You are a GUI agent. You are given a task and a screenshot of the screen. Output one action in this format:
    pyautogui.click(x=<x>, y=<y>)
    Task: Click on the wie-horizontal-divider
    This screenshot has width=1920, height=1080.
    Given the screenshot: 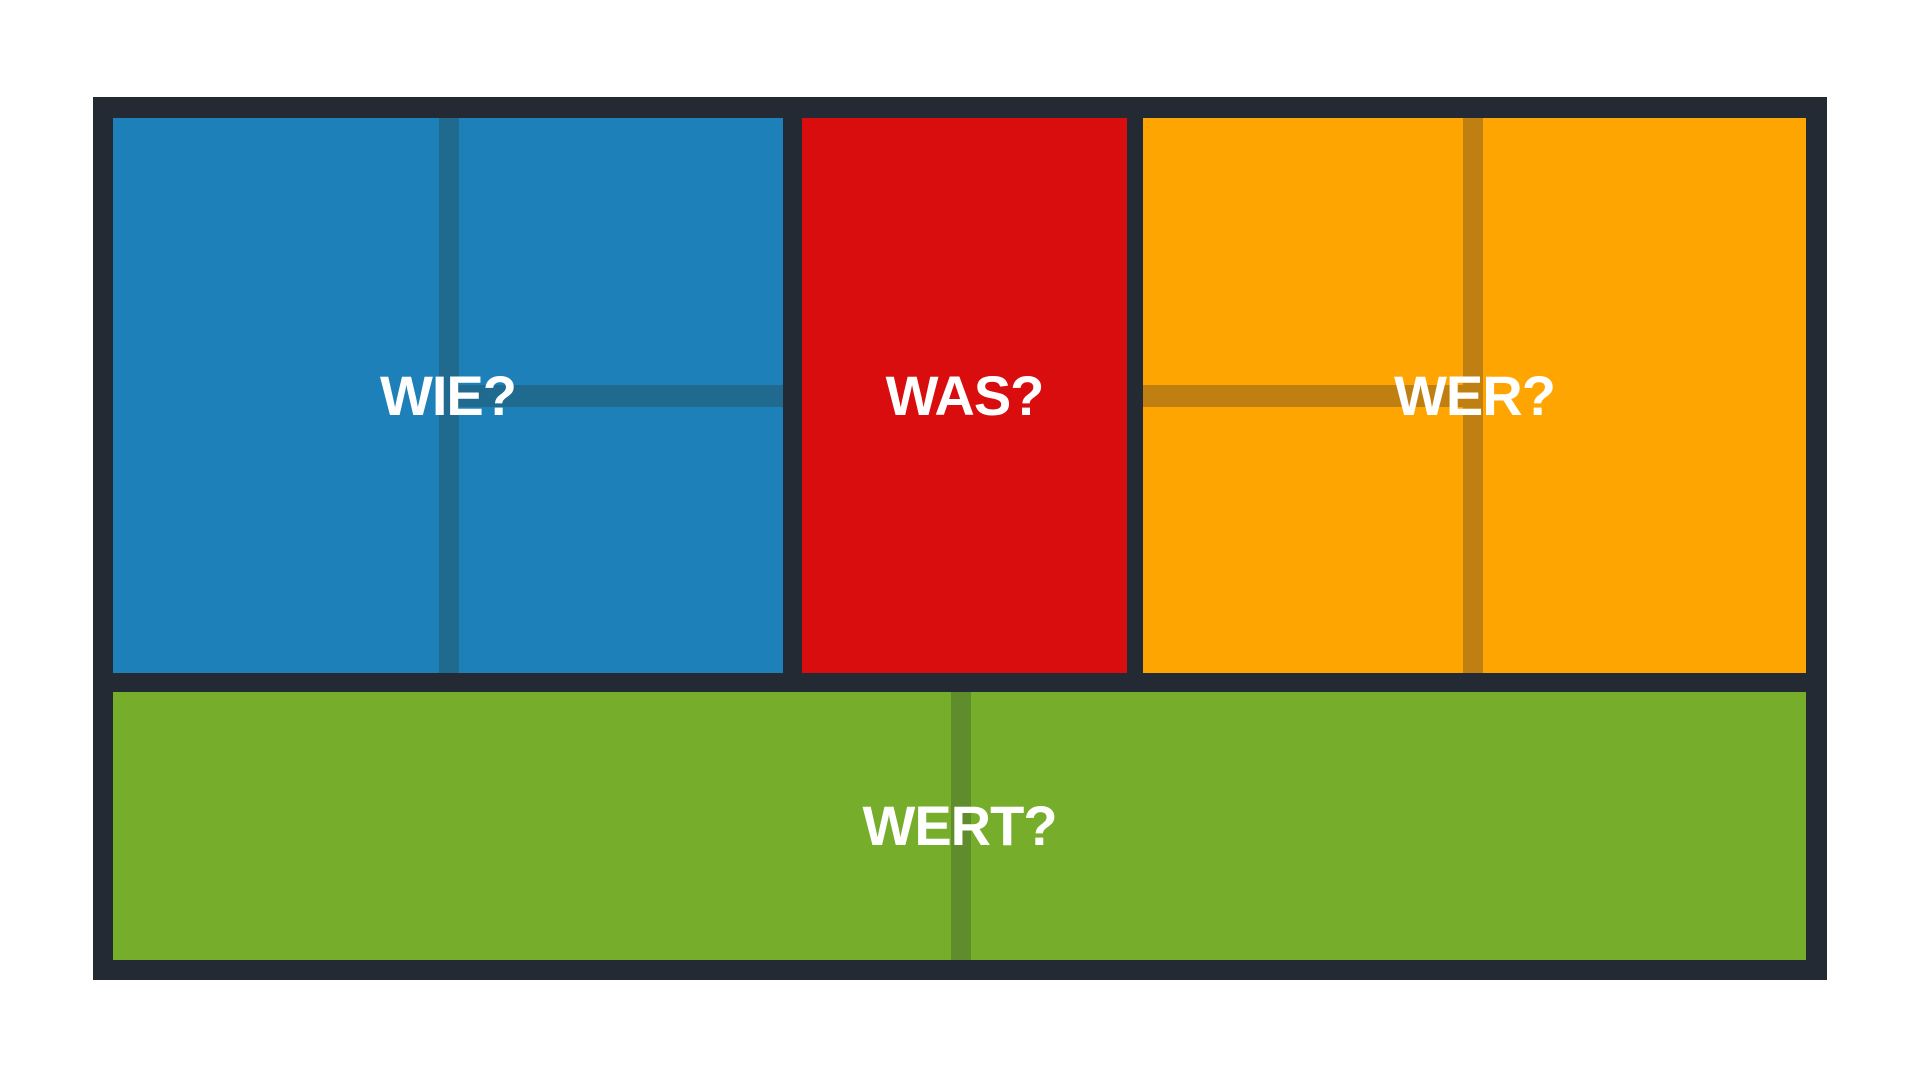 What is the action you would take?
    pyautogui.click(x=611, y=396)
    